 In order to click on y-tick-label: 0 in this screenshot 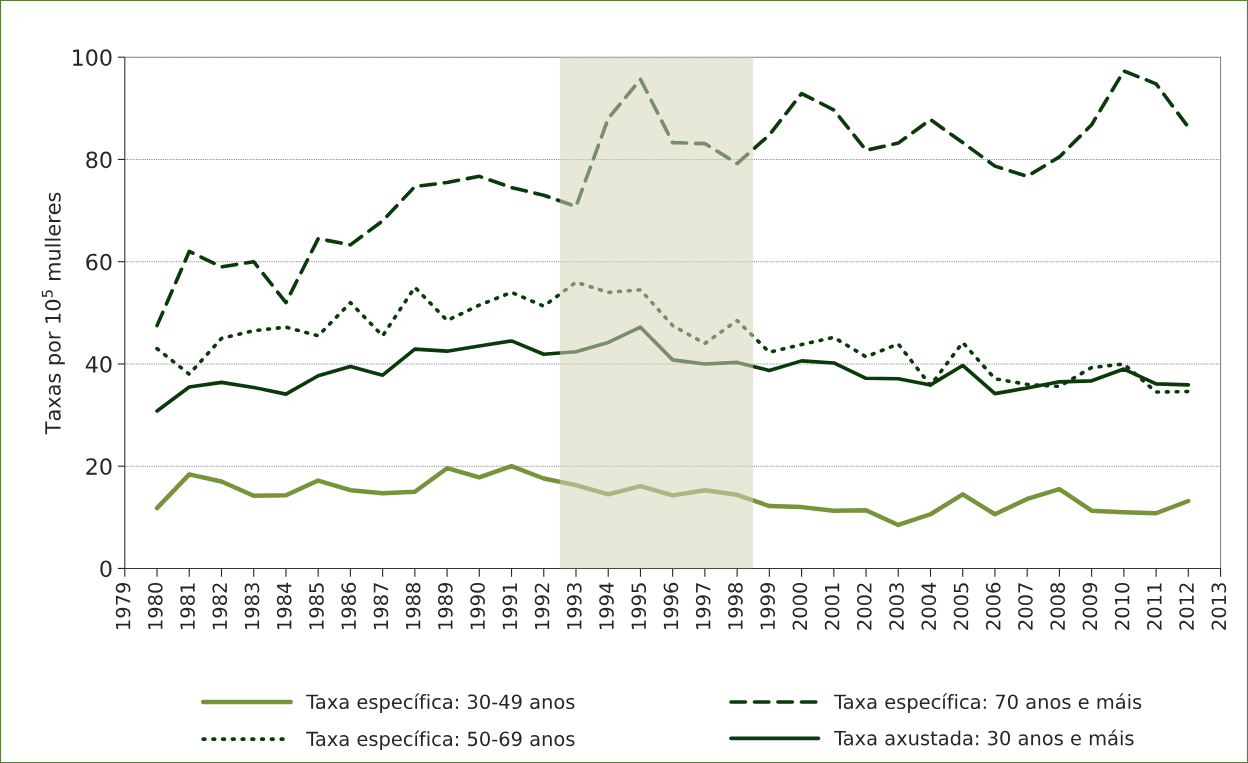, I will do `click(106, 569)`.